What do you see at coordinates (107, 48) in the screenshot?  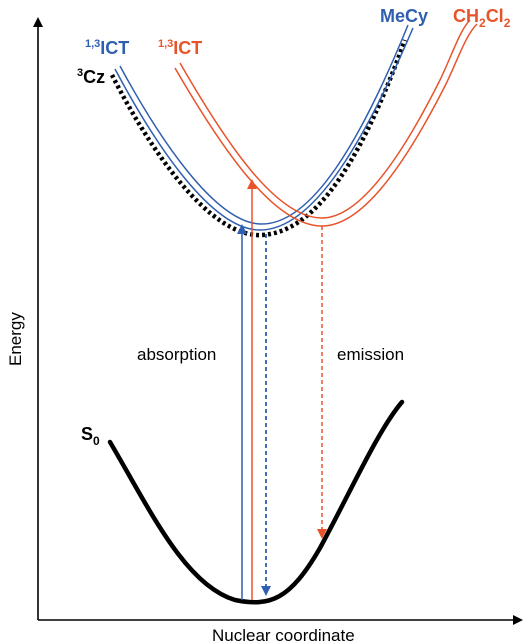 I see `ict-mecy-label: 1,3ICT` at bounding box center [107, 48].